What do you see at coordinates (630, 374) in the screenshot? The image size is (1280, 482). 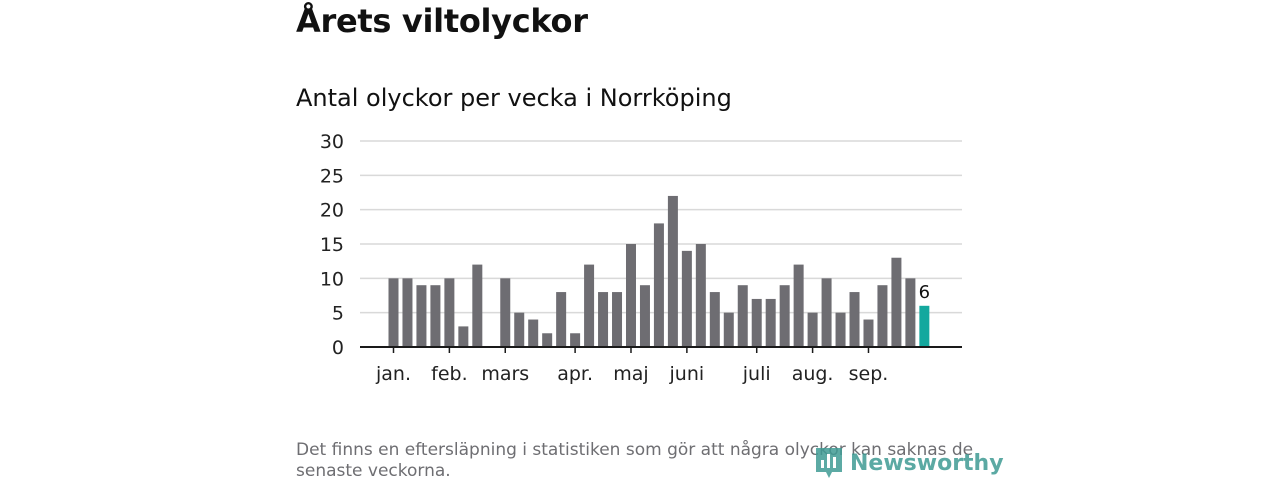 I see `x-tick-label: maj` at bounding box center [630, 374].